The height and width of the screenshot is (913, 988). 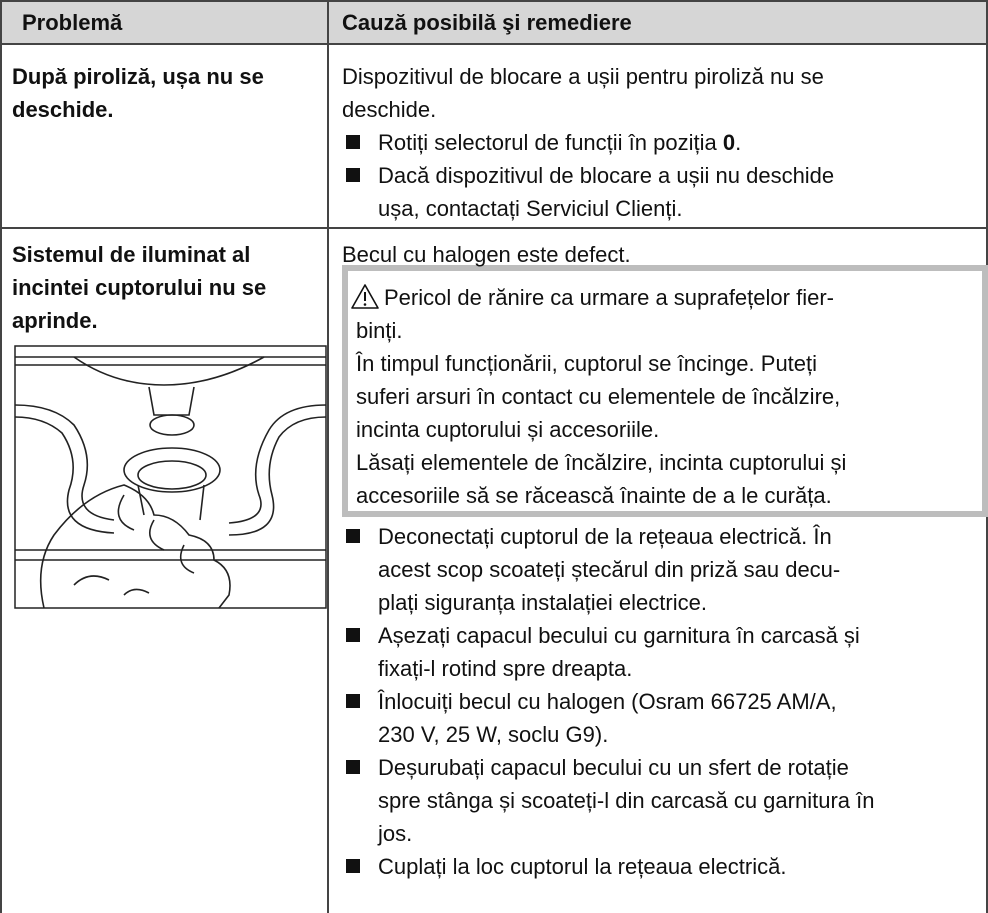 I want to click on cause-text: deschide., so click(x=389, y=109).